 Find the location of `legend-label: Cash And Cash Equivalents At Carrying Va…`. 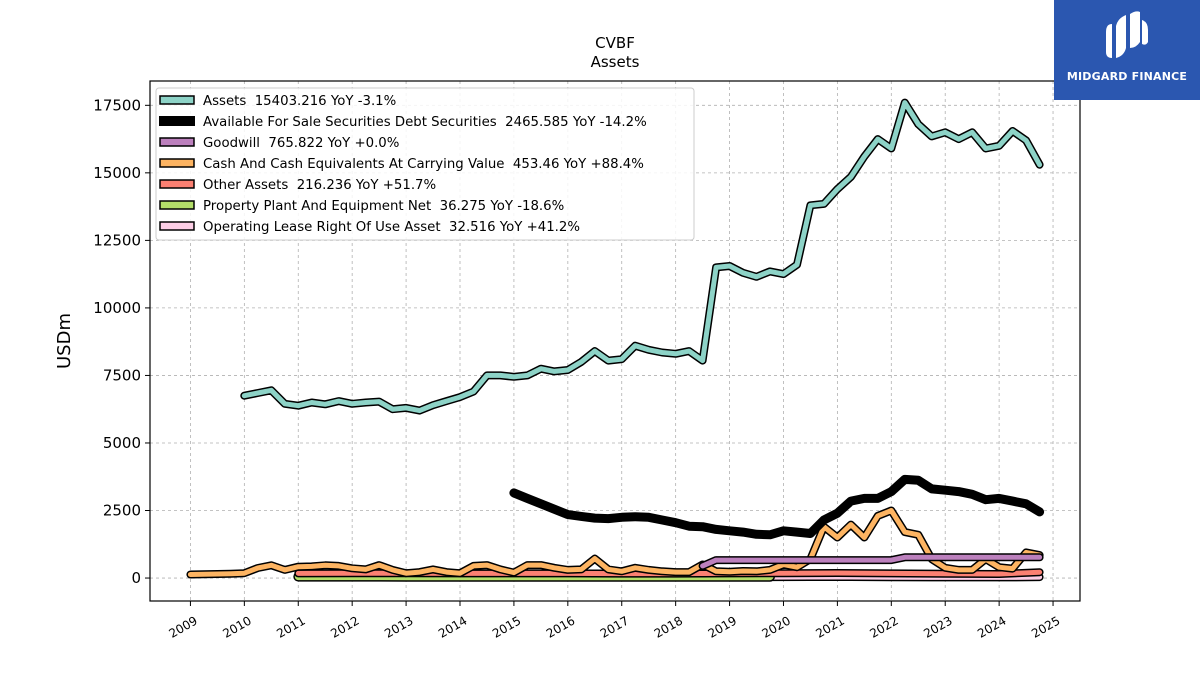

legend-label: Cash And Cash Equivalents At Carrying Va… is located at coordinates (423, 164).